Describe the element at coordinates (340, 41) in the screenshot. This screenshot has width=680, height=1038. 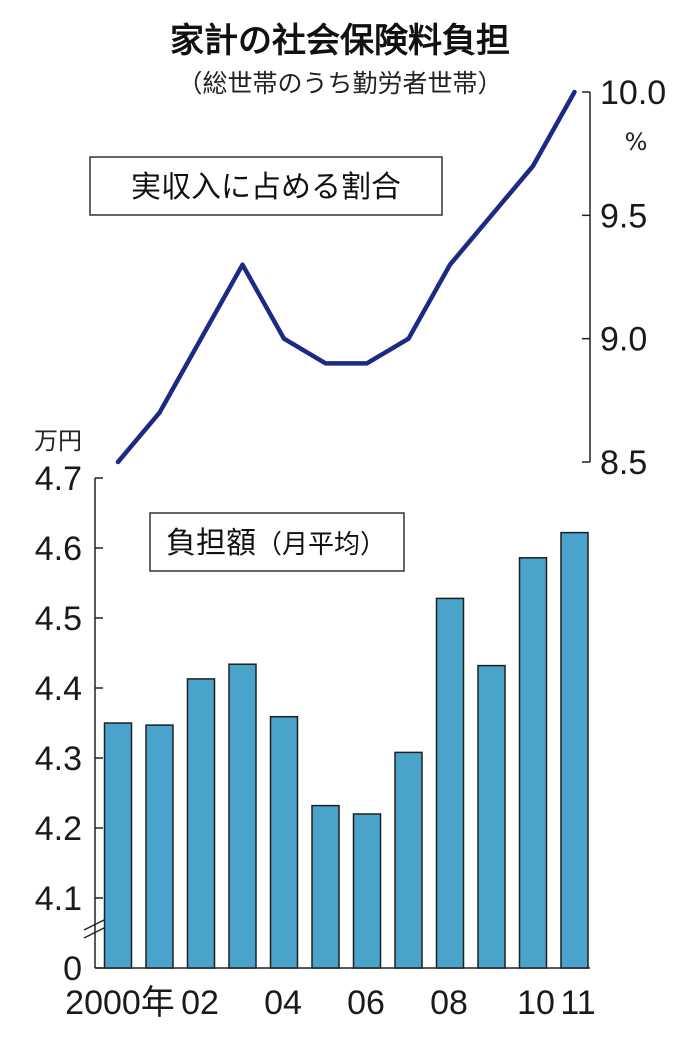
I see `chart-title: 家計の社会保険料負担` at that location.